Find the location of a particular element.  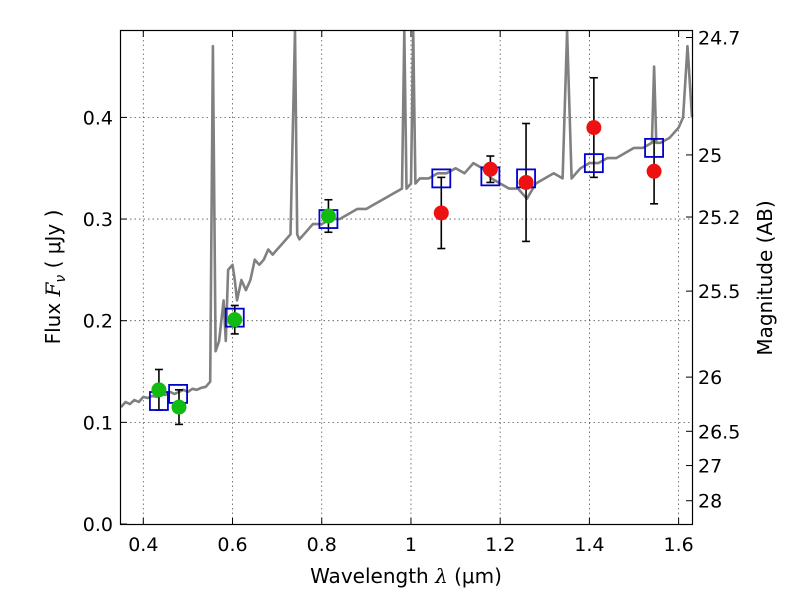

y-axis-label-unit: ( μJy ) is located at coordinates (53, 239).